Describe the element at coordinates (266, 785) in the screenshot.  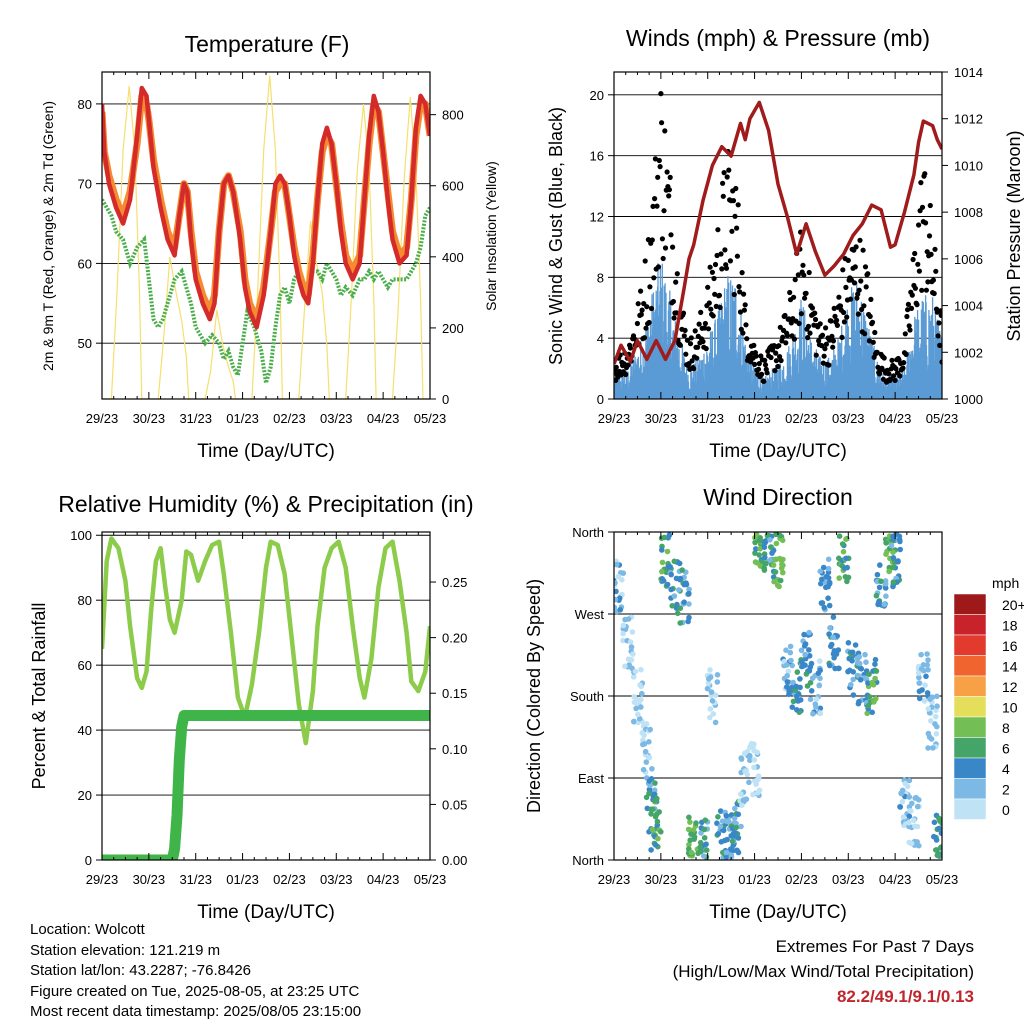
I see `precipitation-line` at that location.